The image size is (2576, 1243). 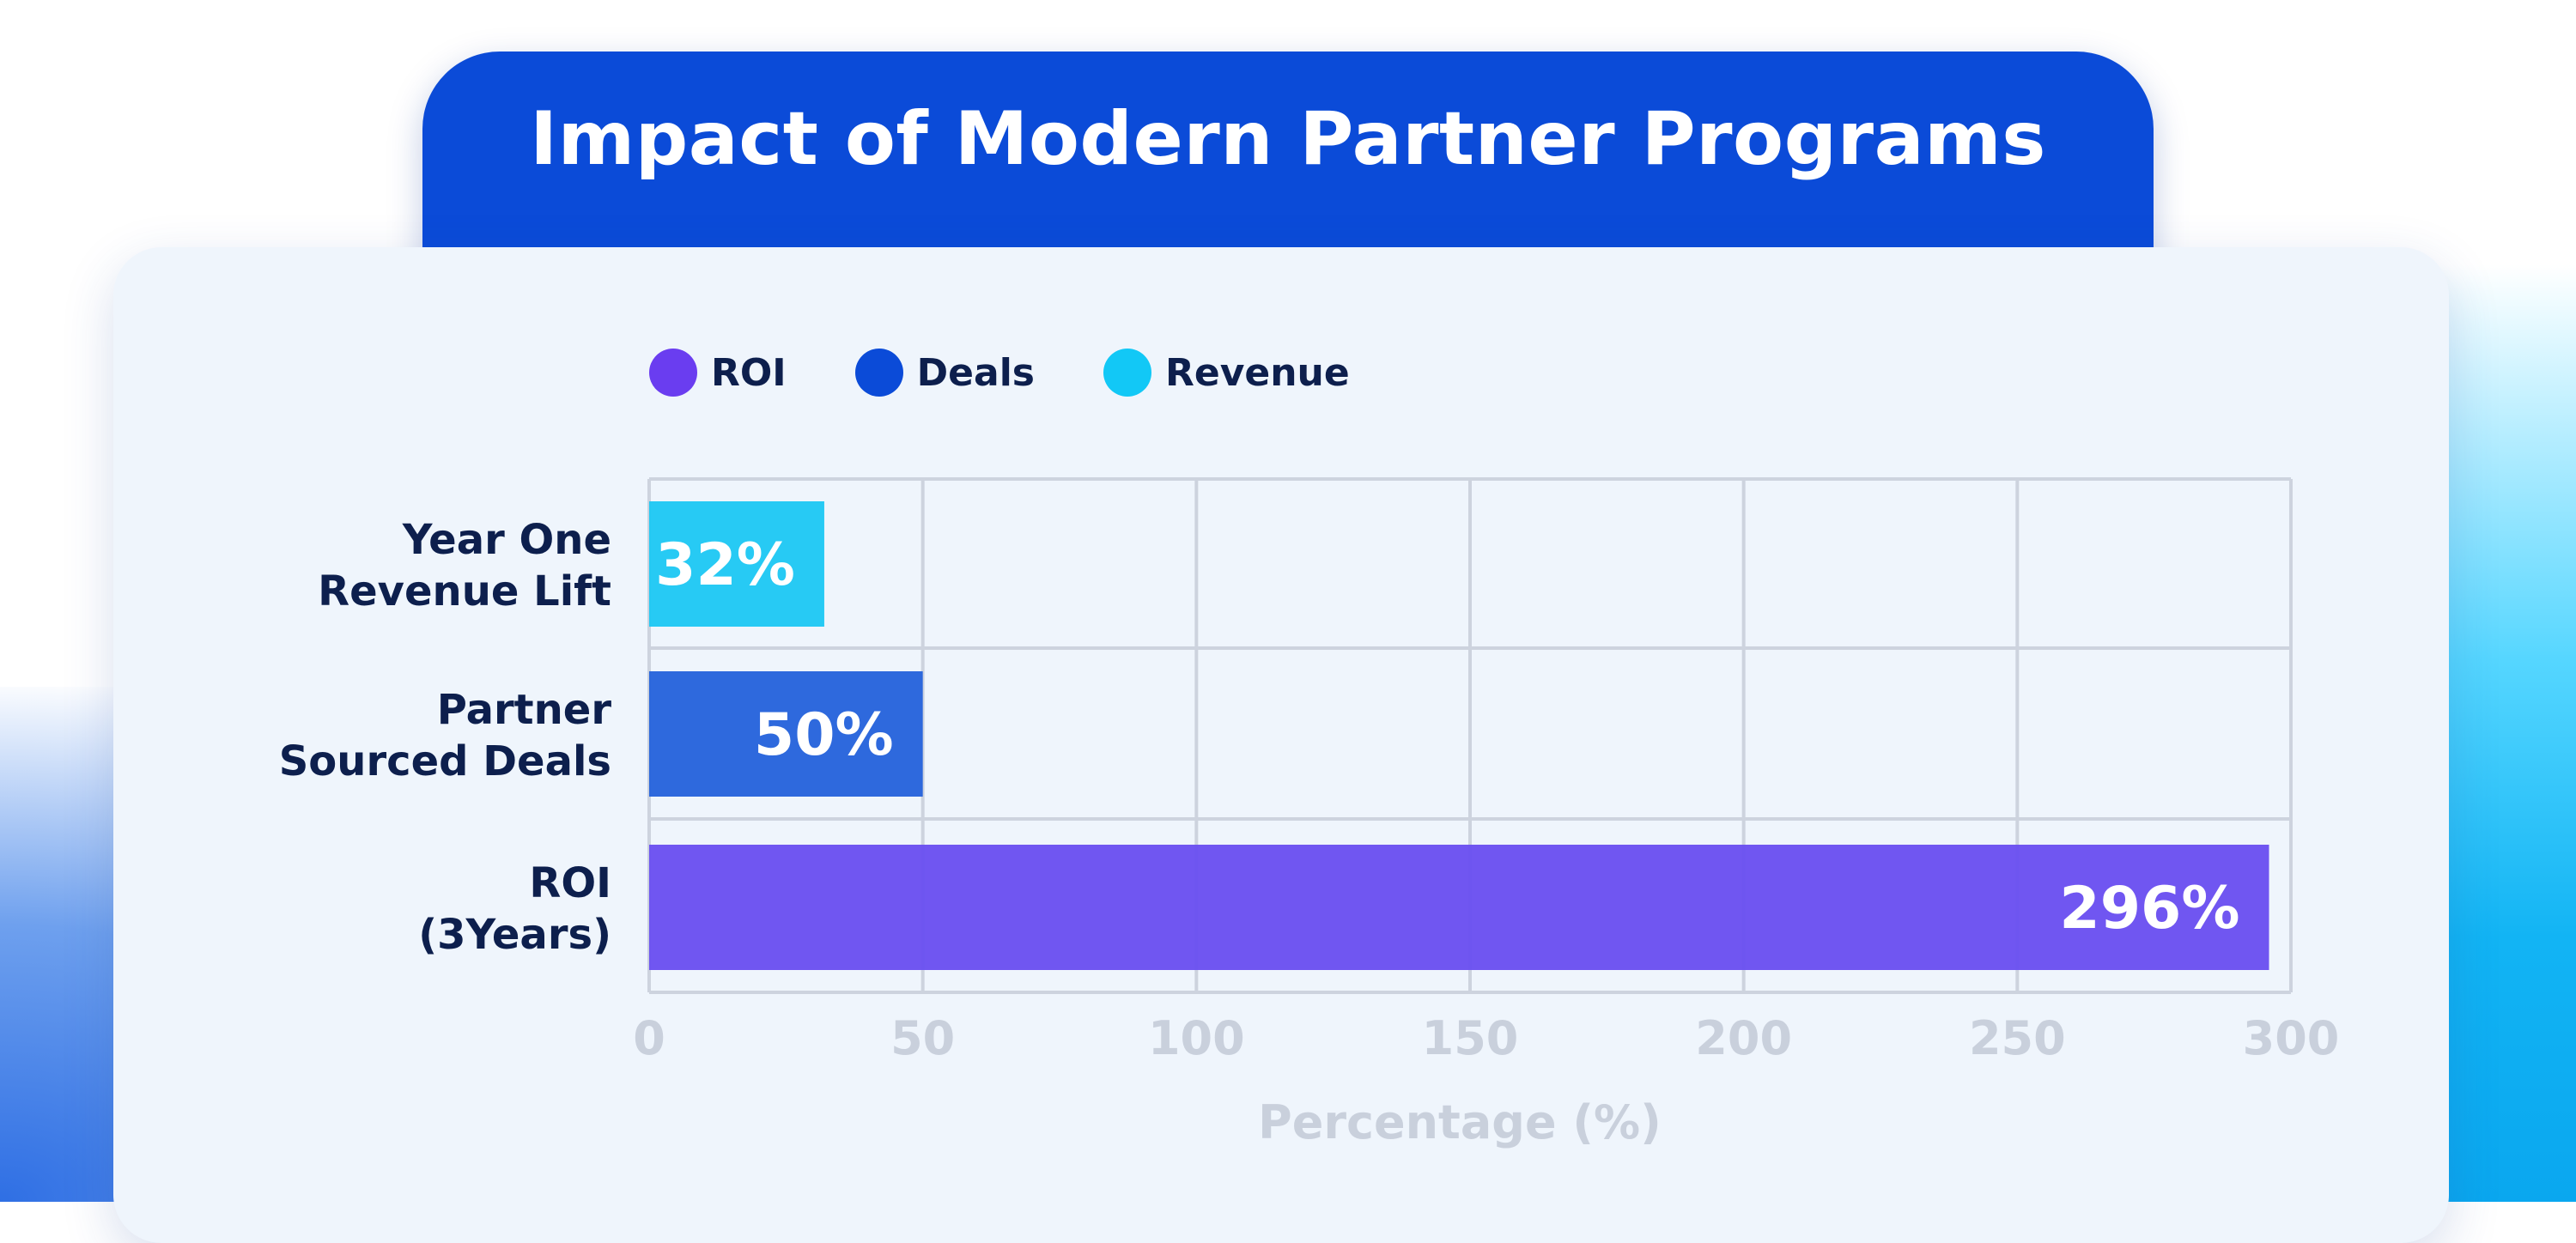 What do you see at coordinates (673, 373) in the screenshot?
I see `legend-swatch-roi` at bounding box center [673, 373].